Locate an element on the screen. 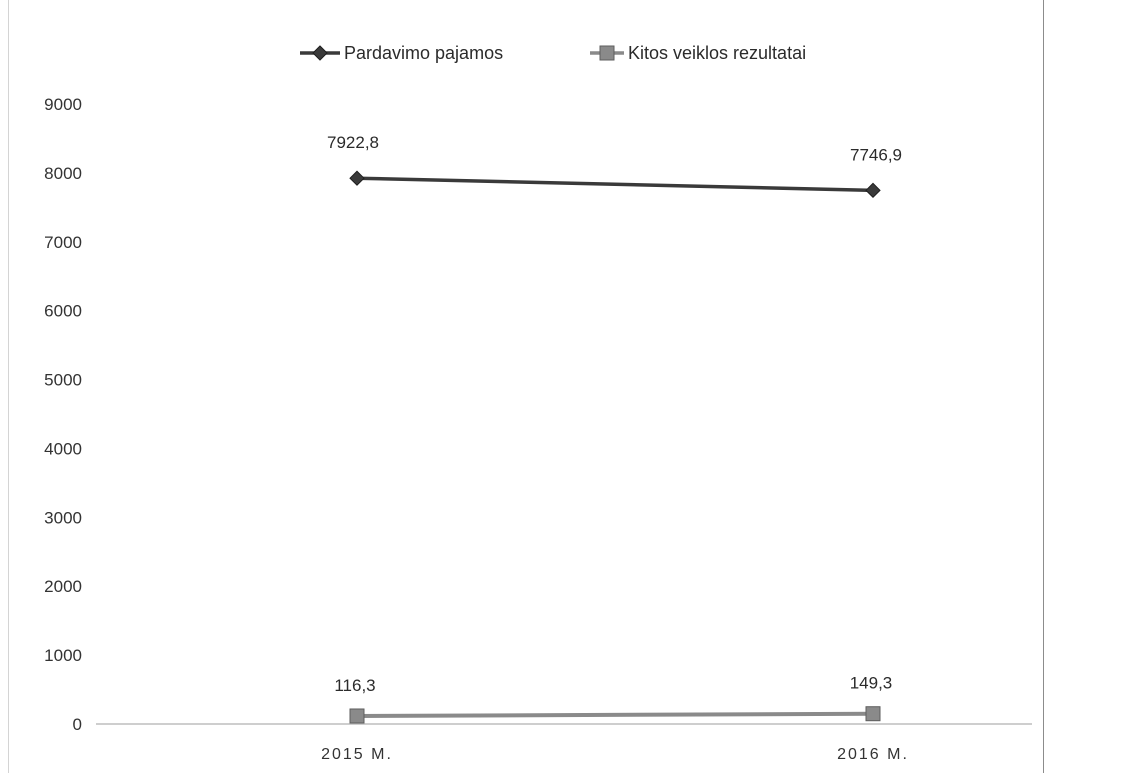 This screenshot has width=1137, height=773. y-tick-label: 5000 is located at coordinates (63, 380).